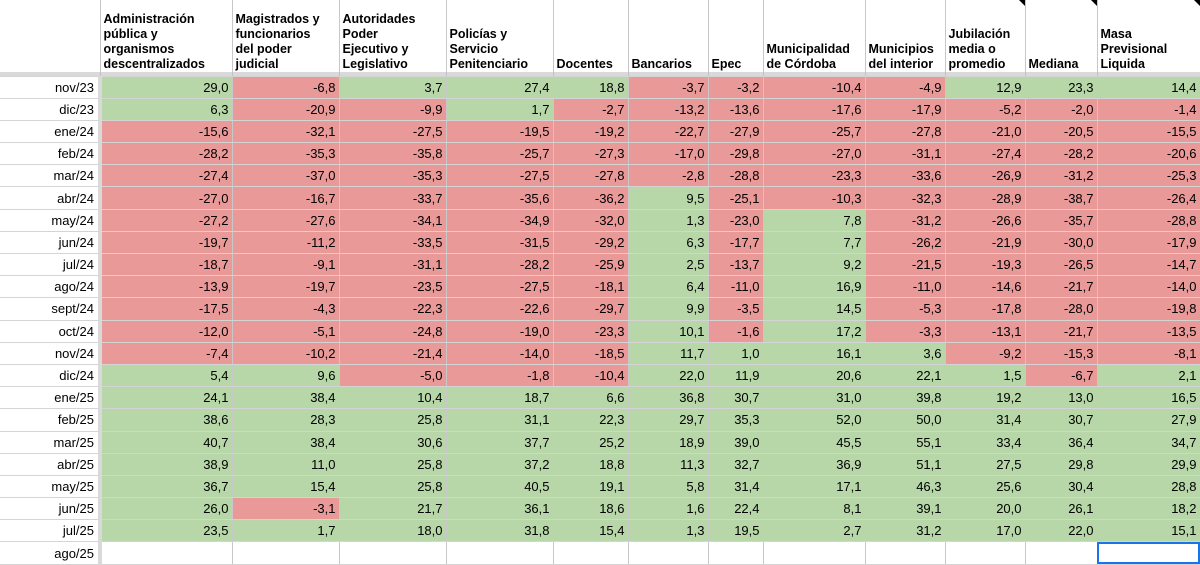 This screenshot has width=1200, height=565. Describe the element at coordinates (668, 309) in the screenshot. I see `data-cell: 9,9` at that location.